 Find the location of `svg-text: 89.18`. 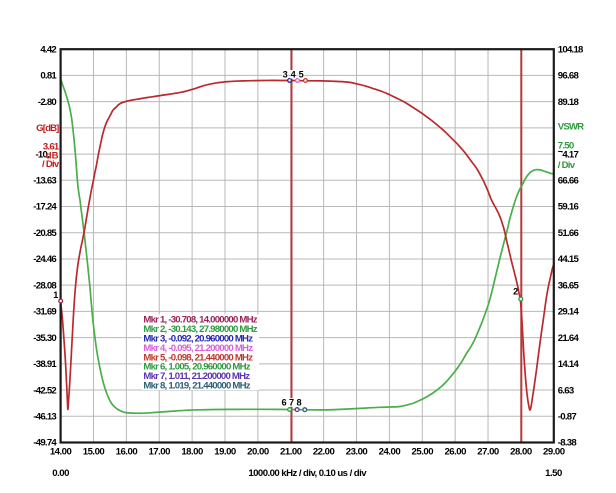

svg-text: 89.18 is located at coordinates (569, 102).